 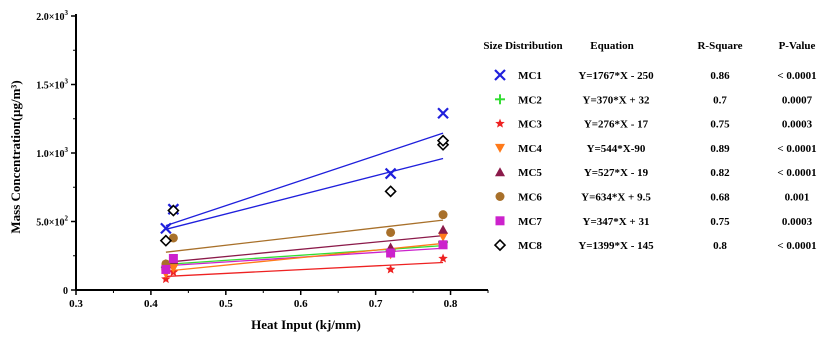 I want to click on y-tick-label: 1.0×10³, so click(x=52, y=153).